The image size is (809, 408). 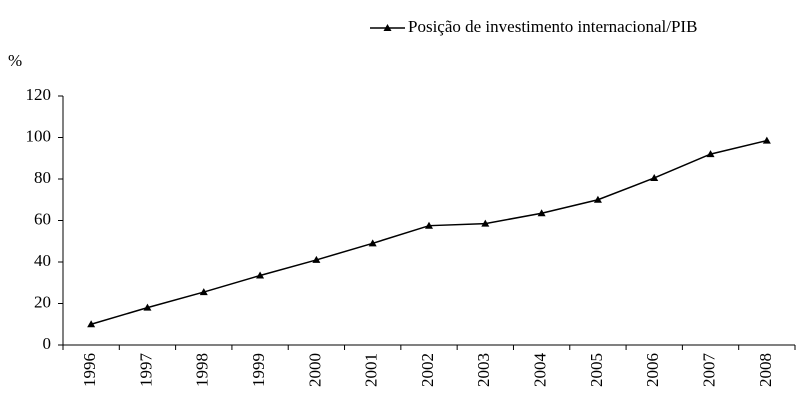 I want to click on y-tick-label: 120, so click(x=39, y=94).